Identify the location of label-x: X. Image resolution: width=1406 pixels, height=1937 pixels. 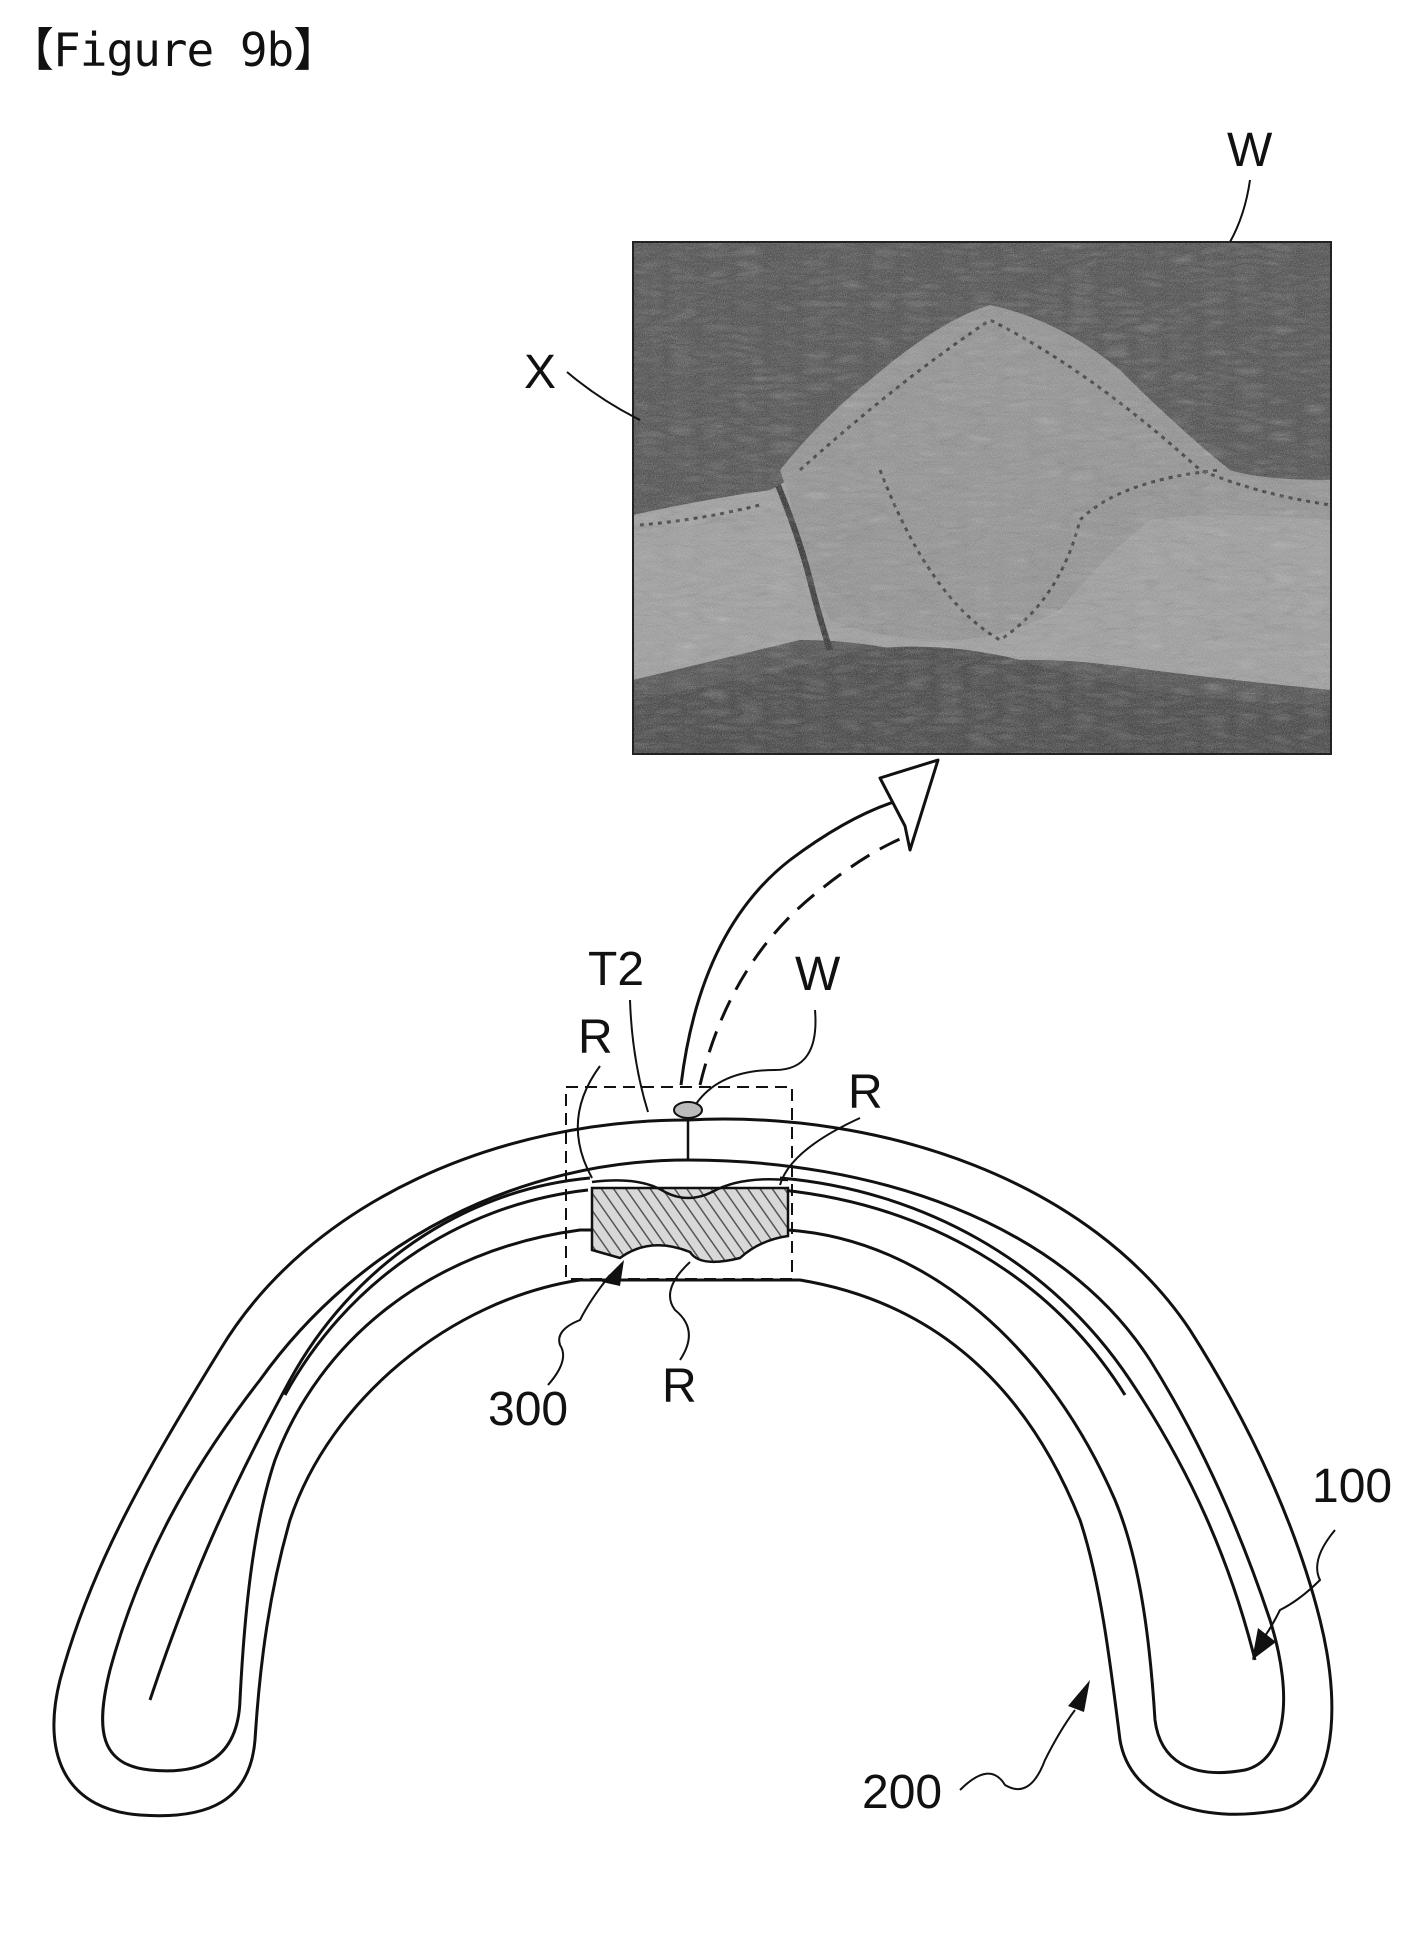
(540, 372).